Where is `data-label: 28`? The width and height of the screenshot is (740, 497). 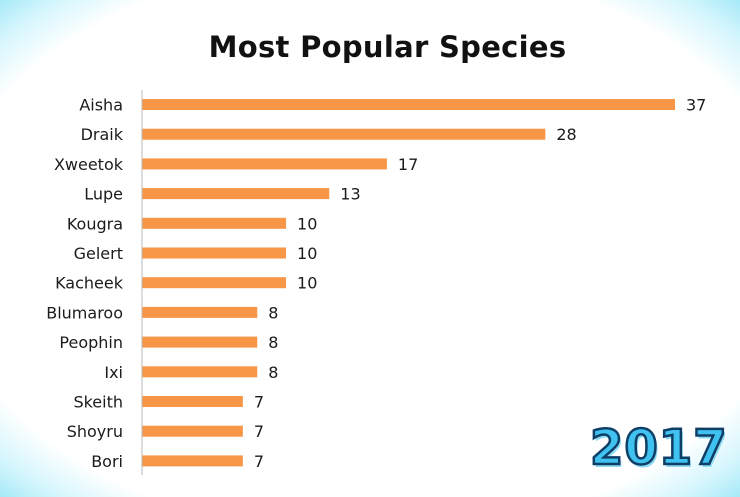 data-label: 28 is located at coordinates (566, 134).